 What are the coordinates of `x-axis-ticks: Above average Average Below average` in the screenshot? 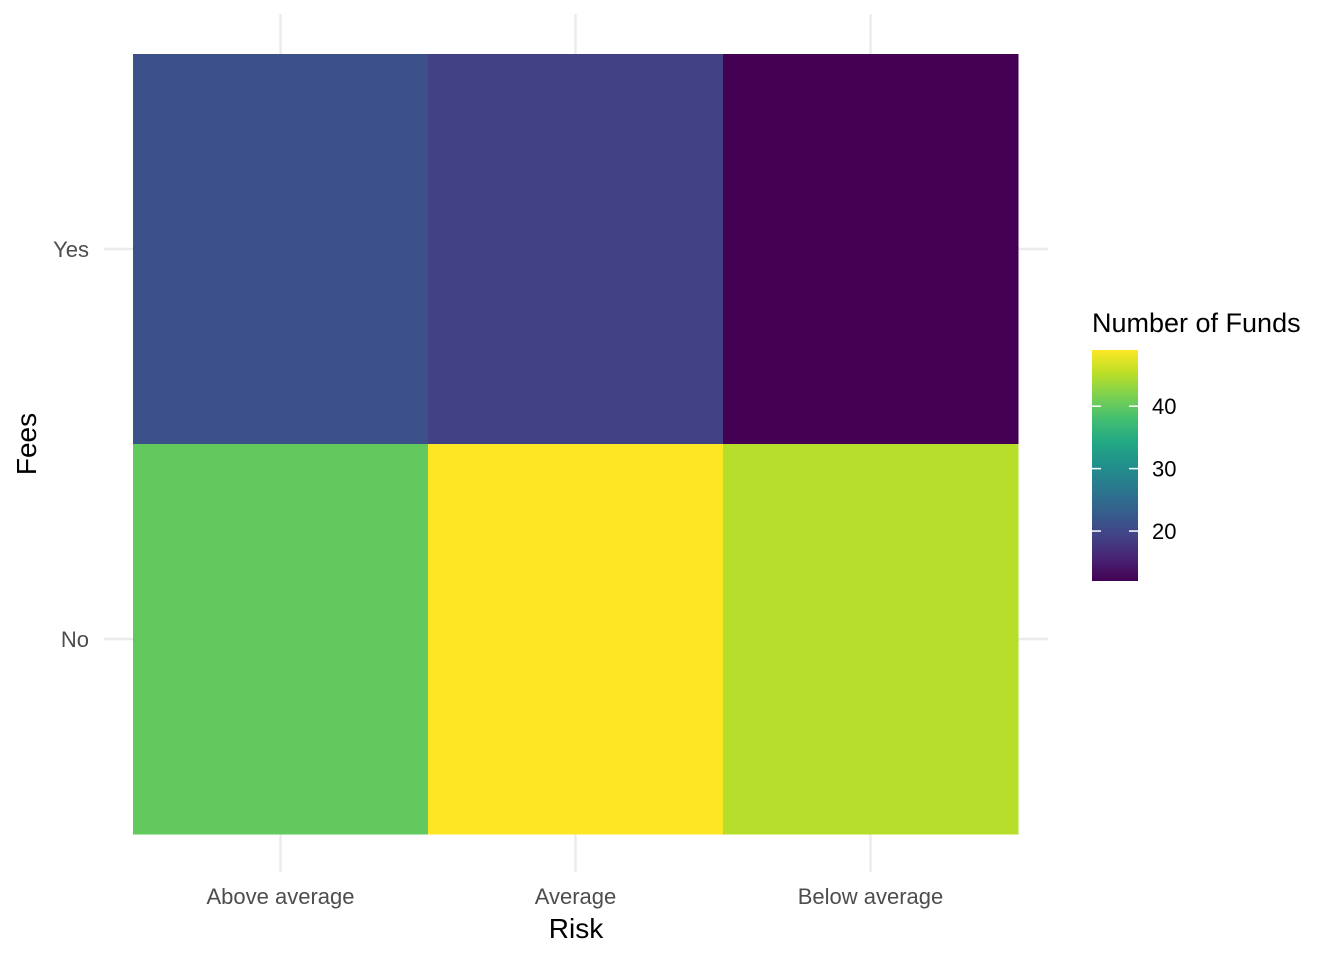 It's located at (575, 896).